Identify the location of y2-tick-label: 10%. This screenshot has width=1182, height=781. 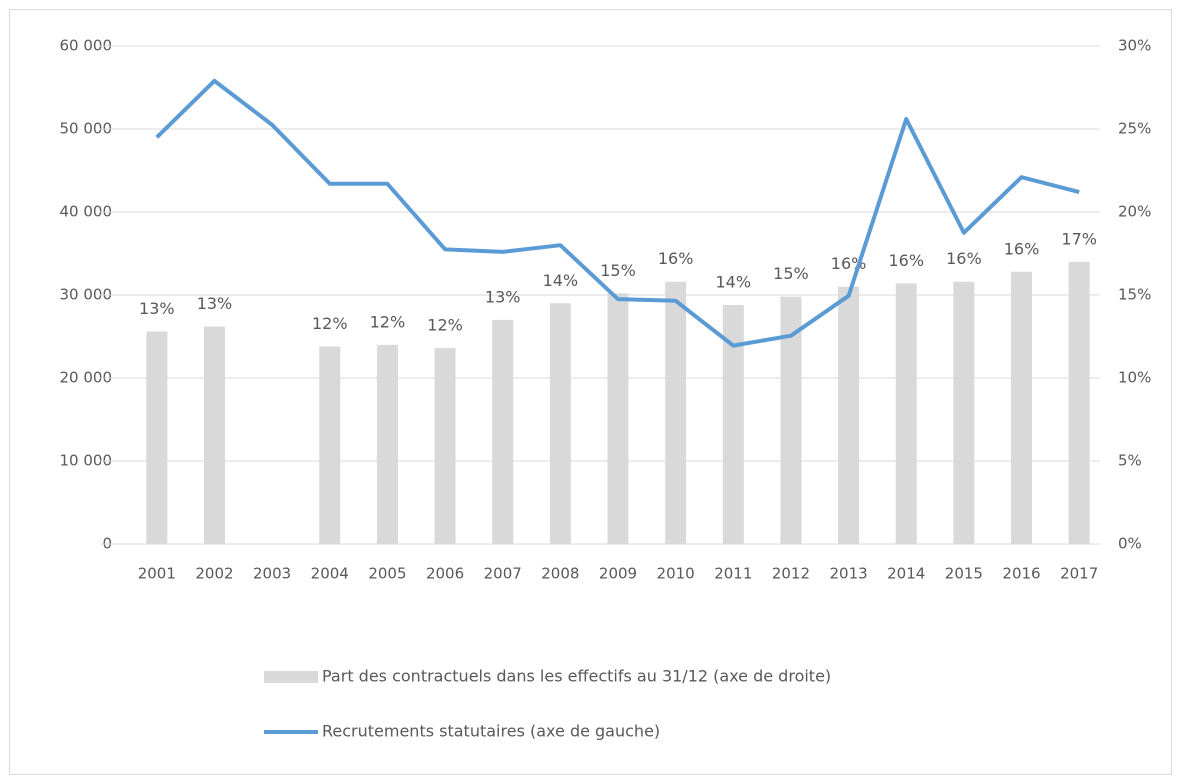
(1134, 378).